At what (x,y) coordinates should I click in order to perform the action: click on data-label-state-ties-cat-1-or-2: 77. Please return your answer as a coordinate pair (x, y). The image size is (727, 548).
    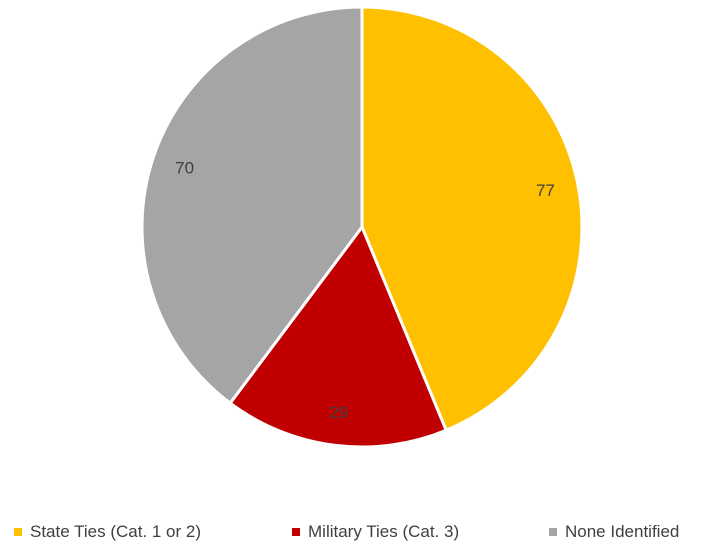
    Looking at the image, I should click on (545, 190).